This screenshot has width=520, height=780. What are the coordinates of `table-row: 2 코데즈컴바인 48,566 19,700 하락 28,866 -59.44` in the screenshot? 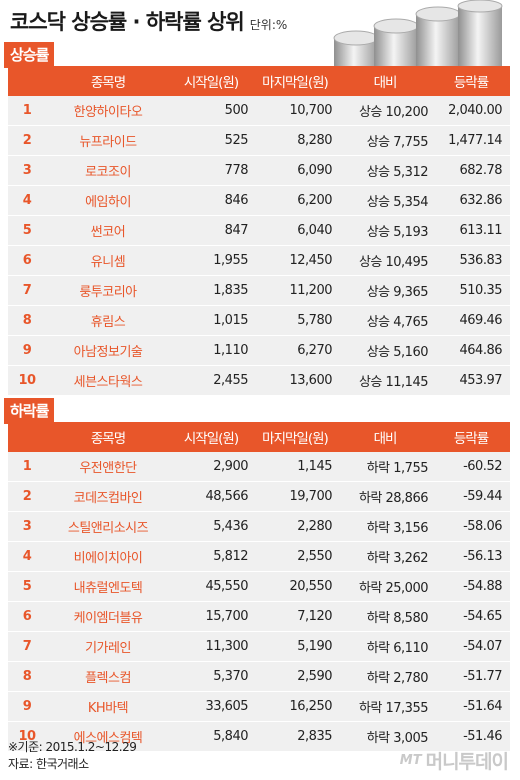 It's located at (259, 497).